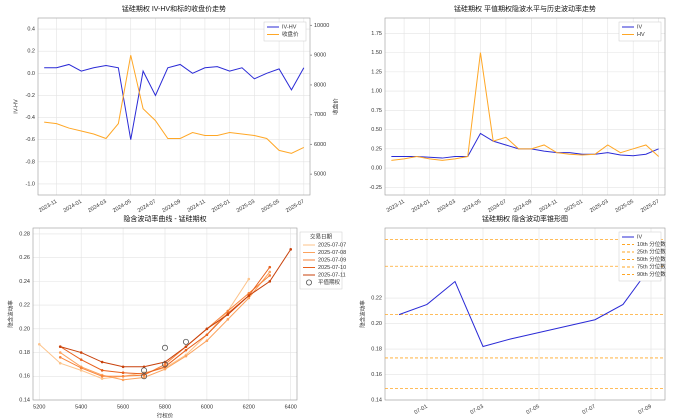 Image resolution: width=700 pixels, height=419 pixels. I want to click on y2-tick-label: 5000, so click(320, 175).